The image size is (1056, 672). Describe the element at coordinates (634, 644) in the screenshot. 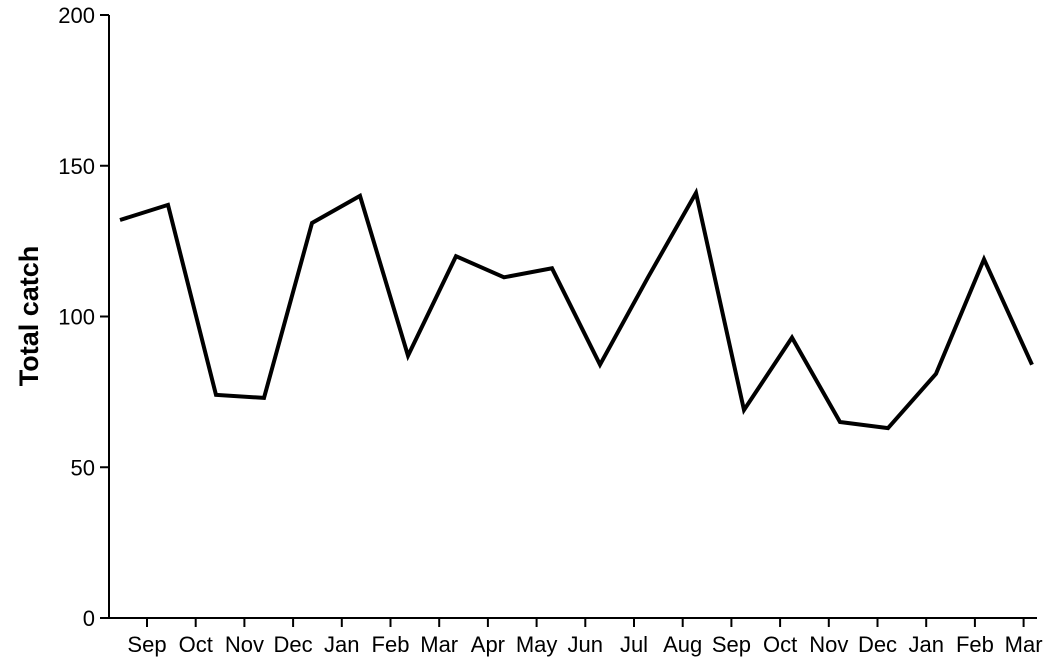

I see `x-tick-label: Jul` at that location.